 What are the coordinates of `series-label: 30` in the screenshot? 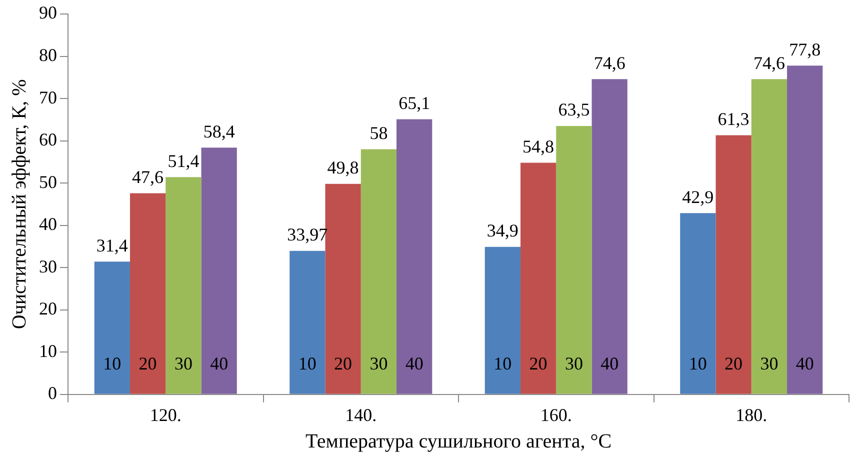 It's located at (183, 364).